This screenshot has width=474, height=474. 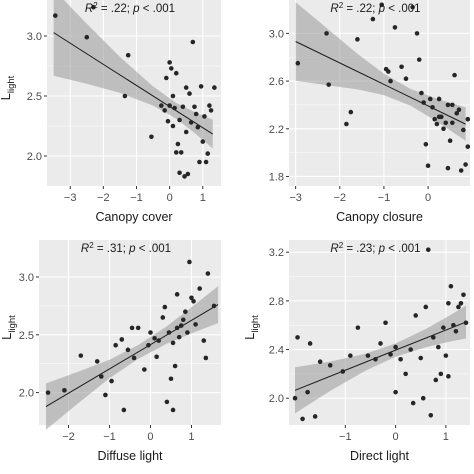 I want to click on y-tick-label: 2.4, so click(x=276, y=351).